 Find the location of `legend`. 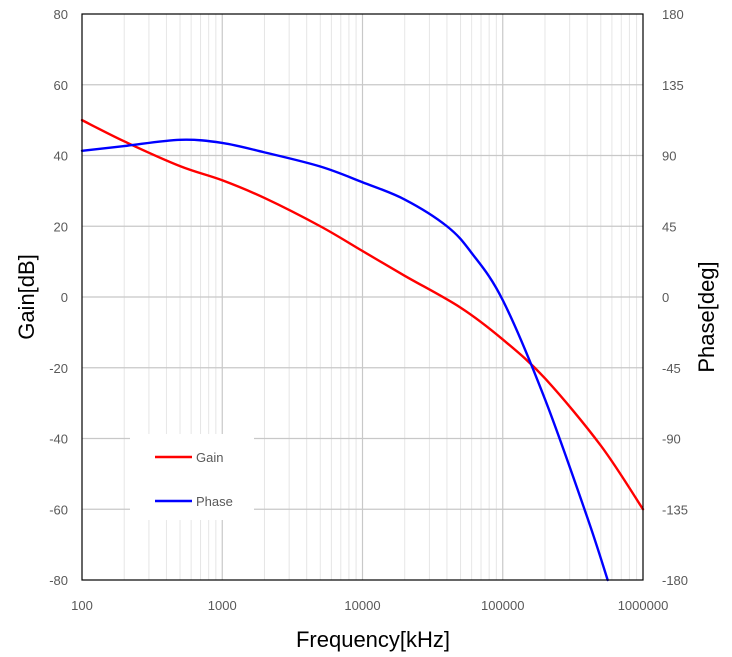

legend is located at coordinates (192, 477).